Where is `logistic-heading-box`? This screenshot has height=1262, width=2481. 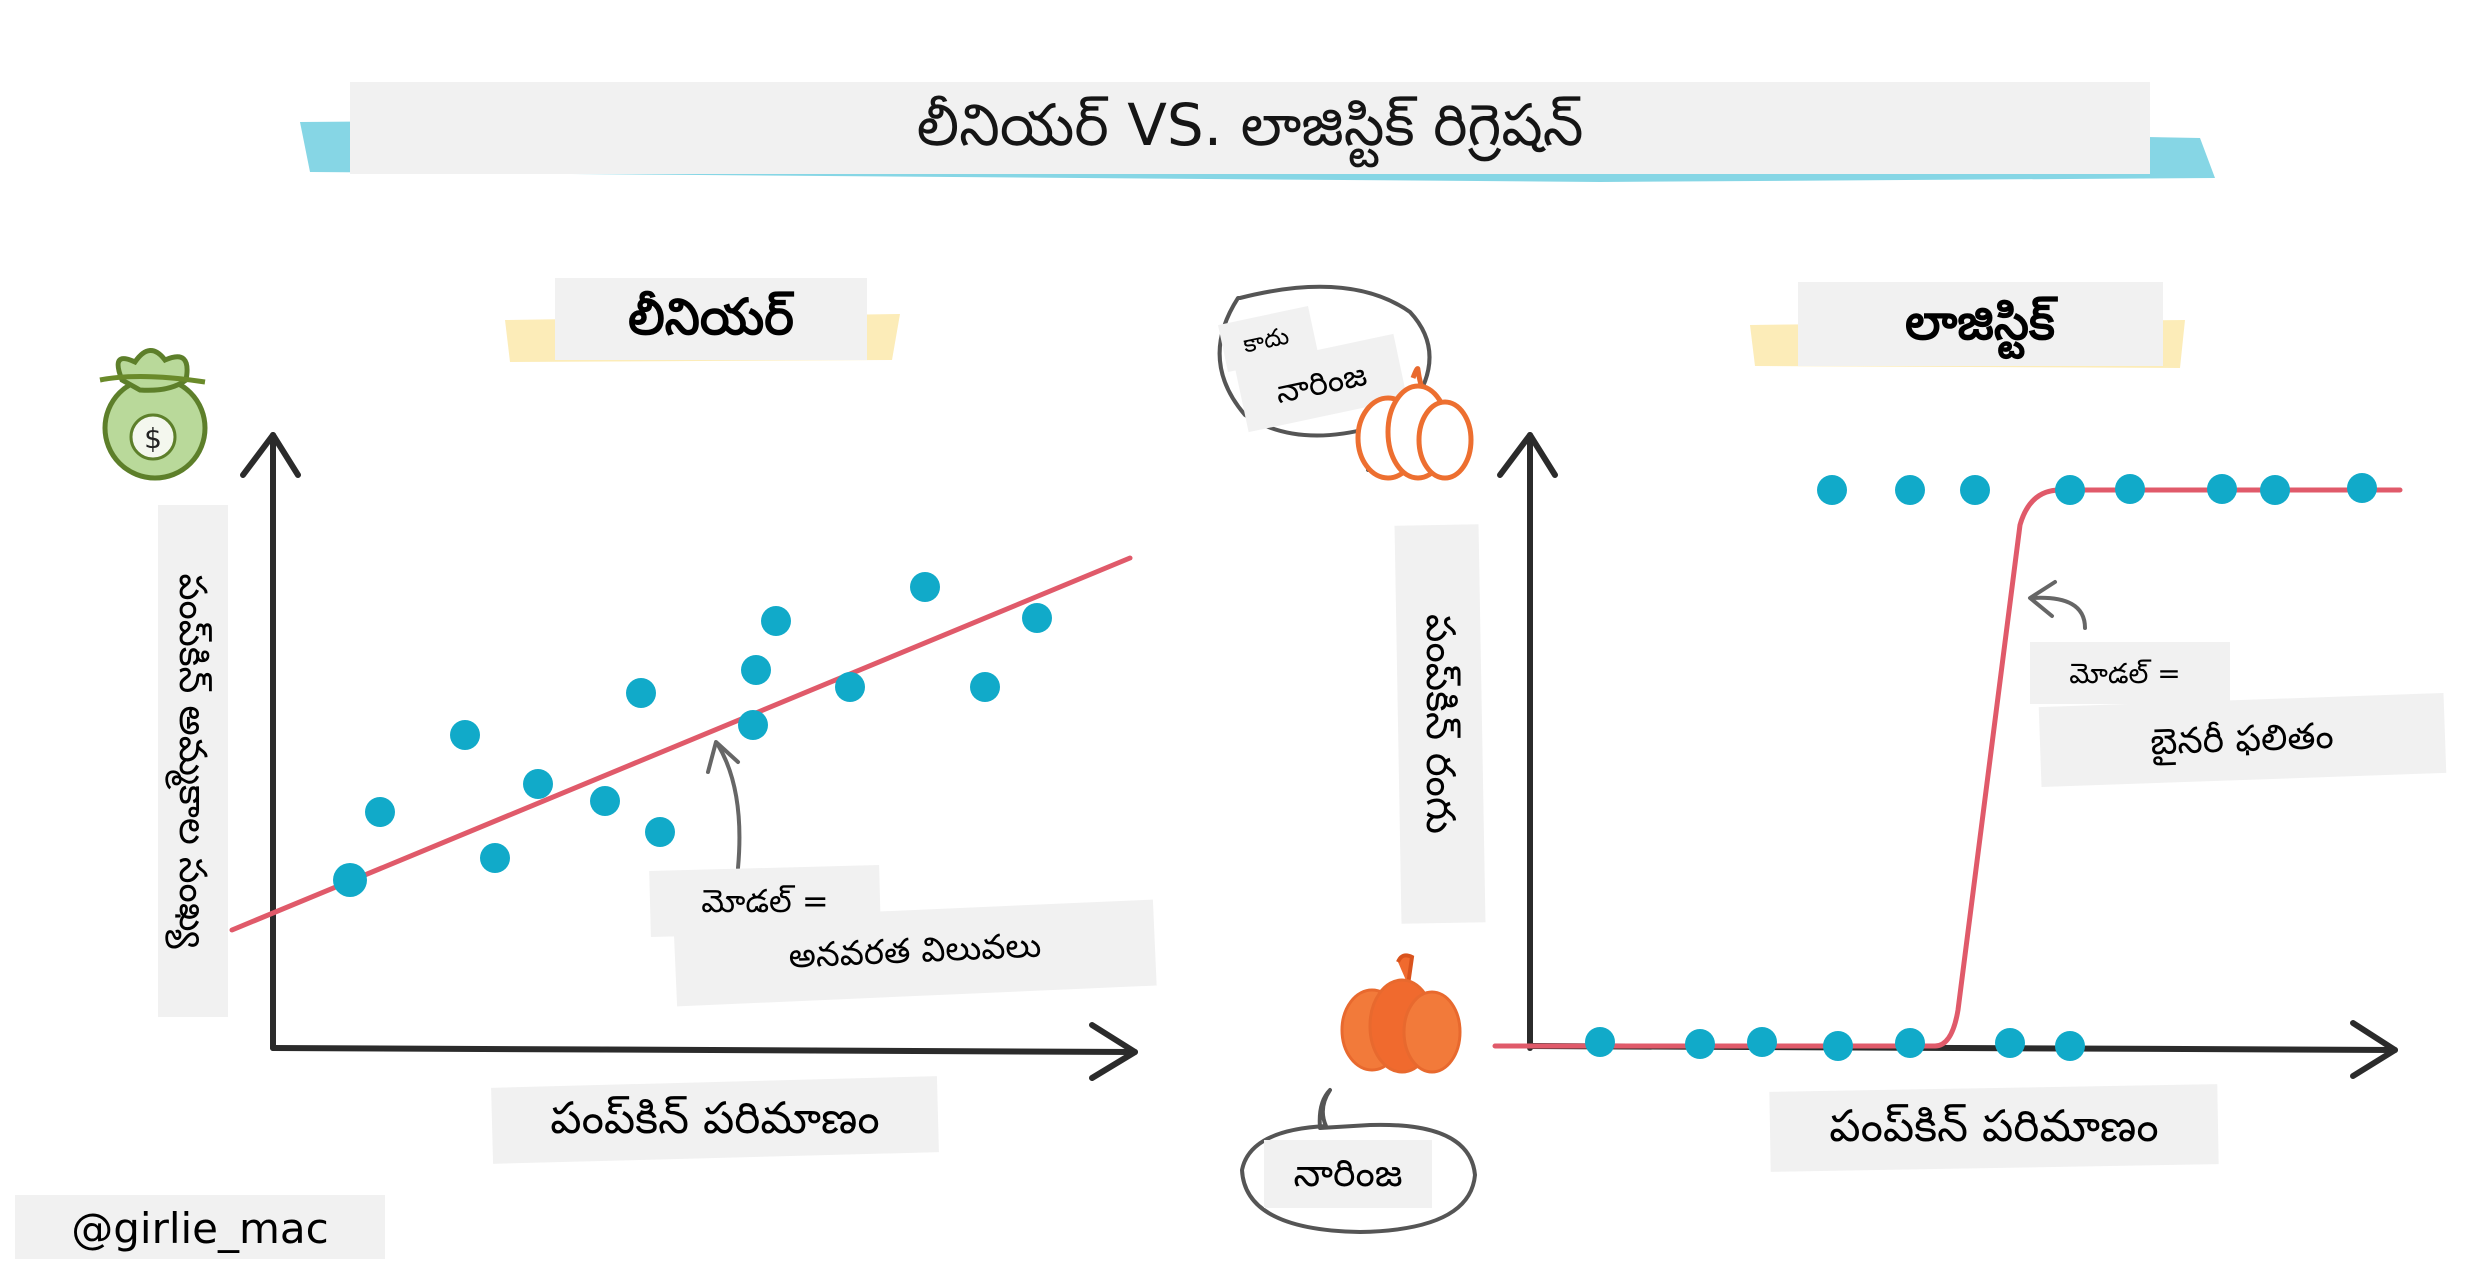
logistic-heading-box is located at coordinates (1980, 324).